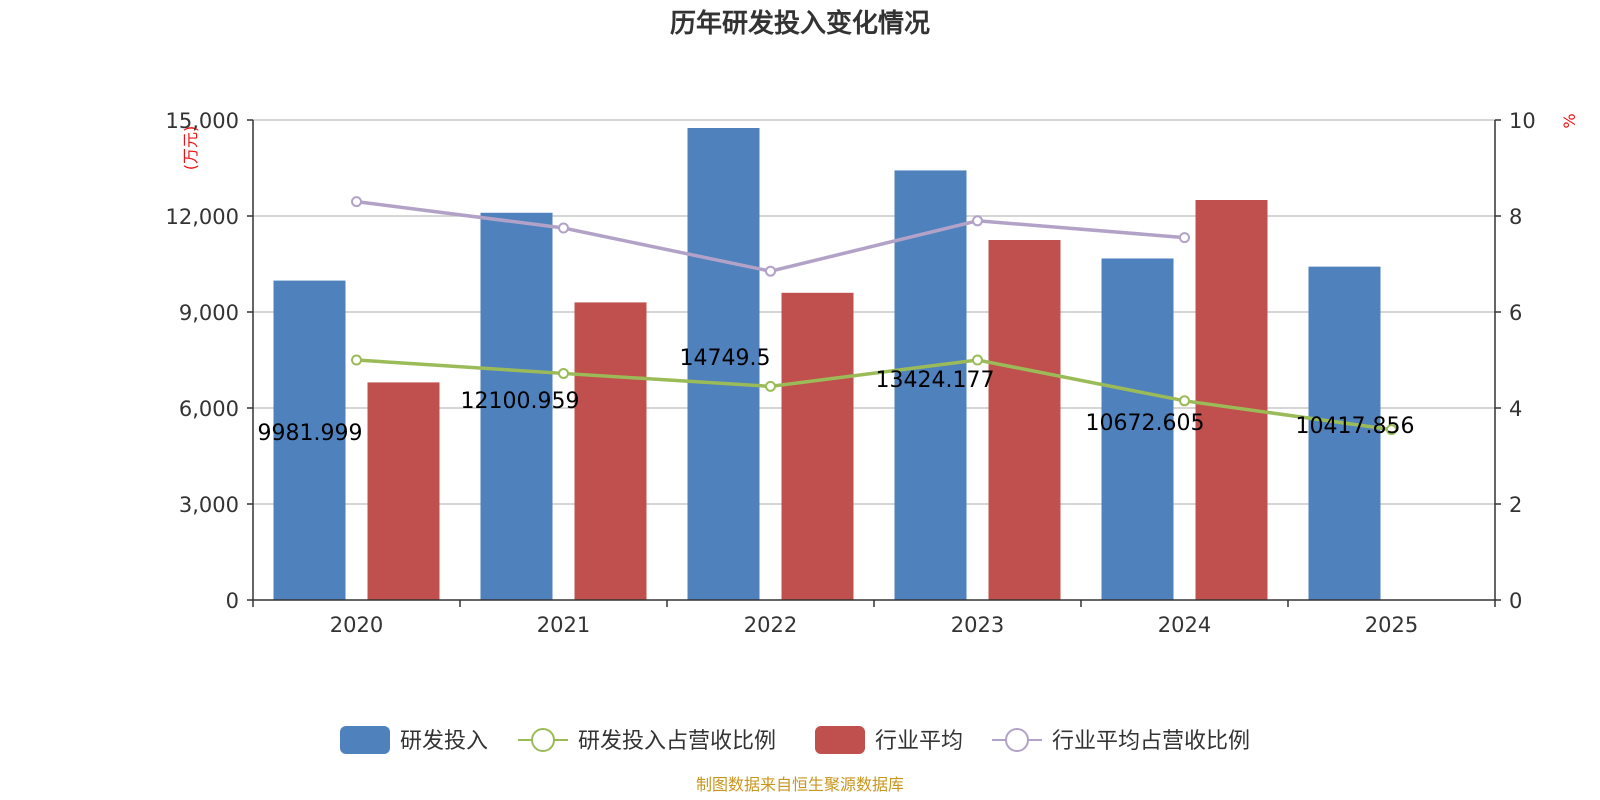 The width and height of the screenshot is (1600, 800). Describe the element at coordinates (563, 625) in the screenshot. I see `x-tick-label: 2021` at that location.